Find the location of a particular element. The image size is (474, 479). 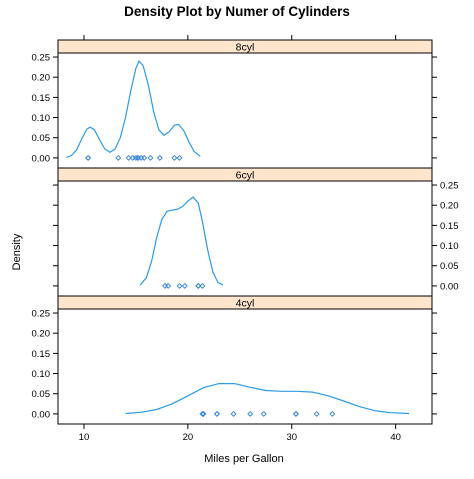

density-curve-4cyl is located at coordinates (267, 399).